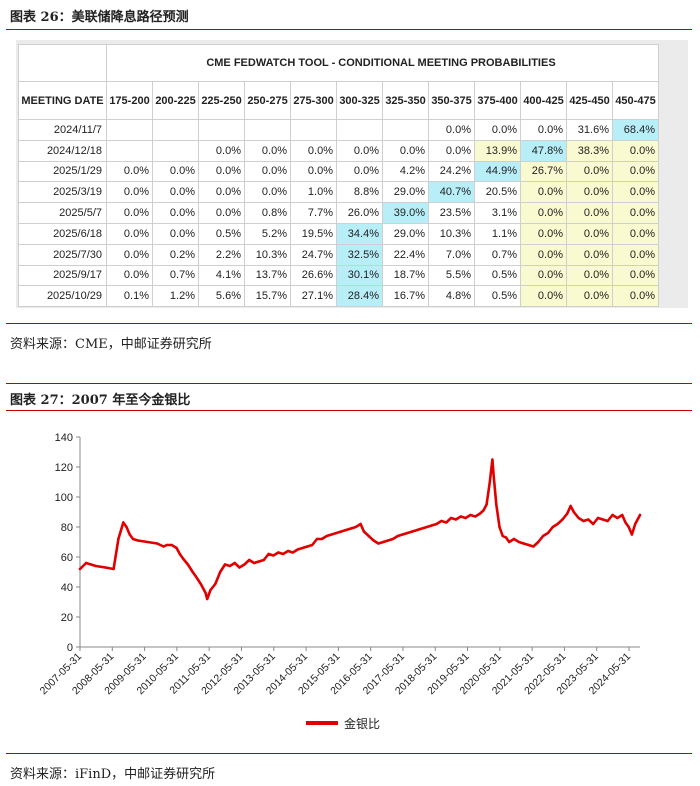  Describe the element at coordinates (359, 100) in the screenshot. I see `column-header: 300-325` at that location.